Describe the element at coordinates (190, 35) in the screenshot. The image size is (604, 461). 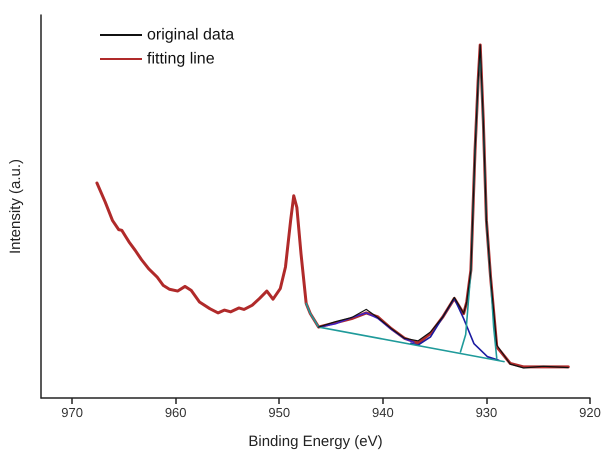
I see `legend-label: original data` at that location.